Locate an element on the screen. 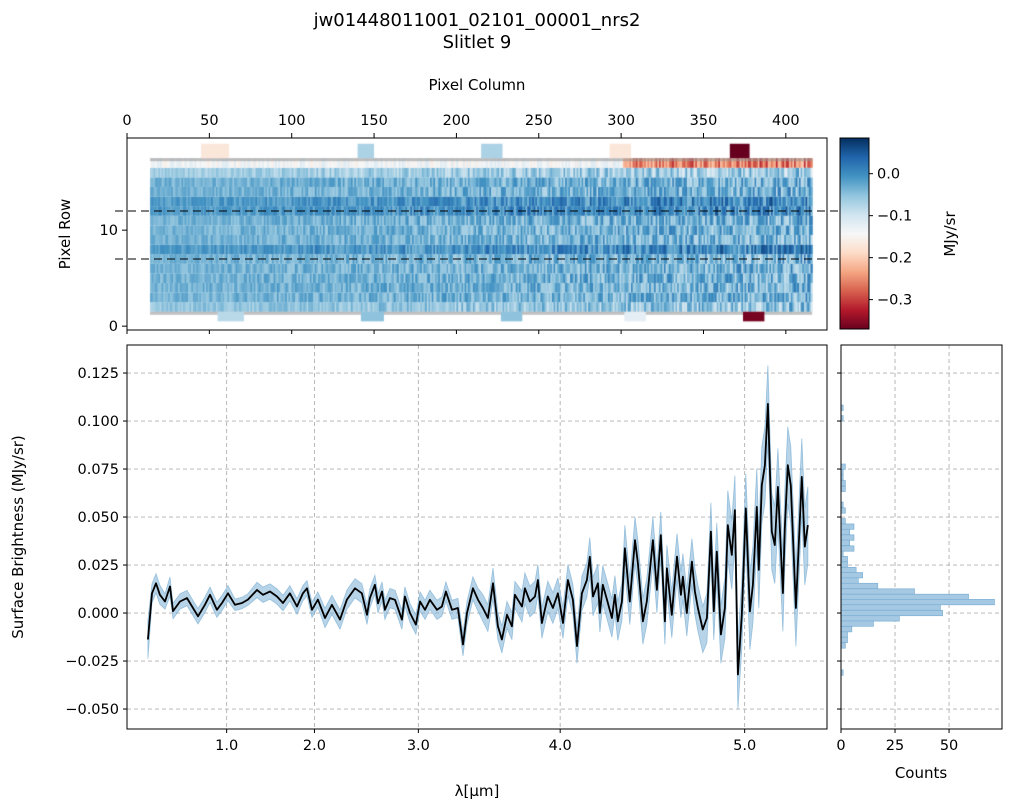 Image resolution: width=1011 pixels, height=811 pixels. top-xtick-label: 0 is located at coordinates (126, 121).